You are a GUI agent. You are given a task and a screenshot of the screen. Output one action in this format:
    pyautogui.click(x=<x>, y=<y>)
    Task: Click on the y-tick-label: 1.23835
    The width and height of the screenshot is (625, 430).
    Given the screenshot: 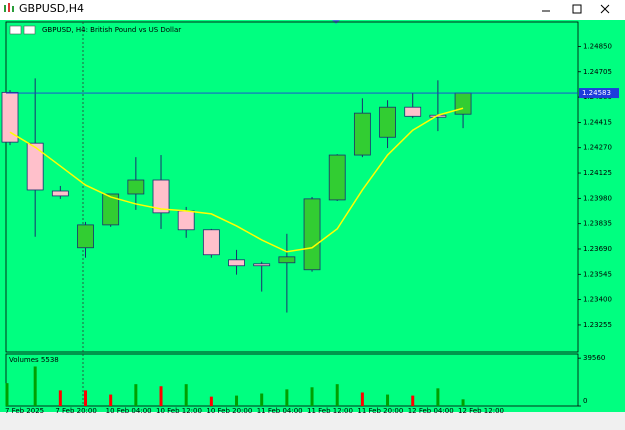 What is the action you would take?
    pyautogui.click(x=597, y=224)
    